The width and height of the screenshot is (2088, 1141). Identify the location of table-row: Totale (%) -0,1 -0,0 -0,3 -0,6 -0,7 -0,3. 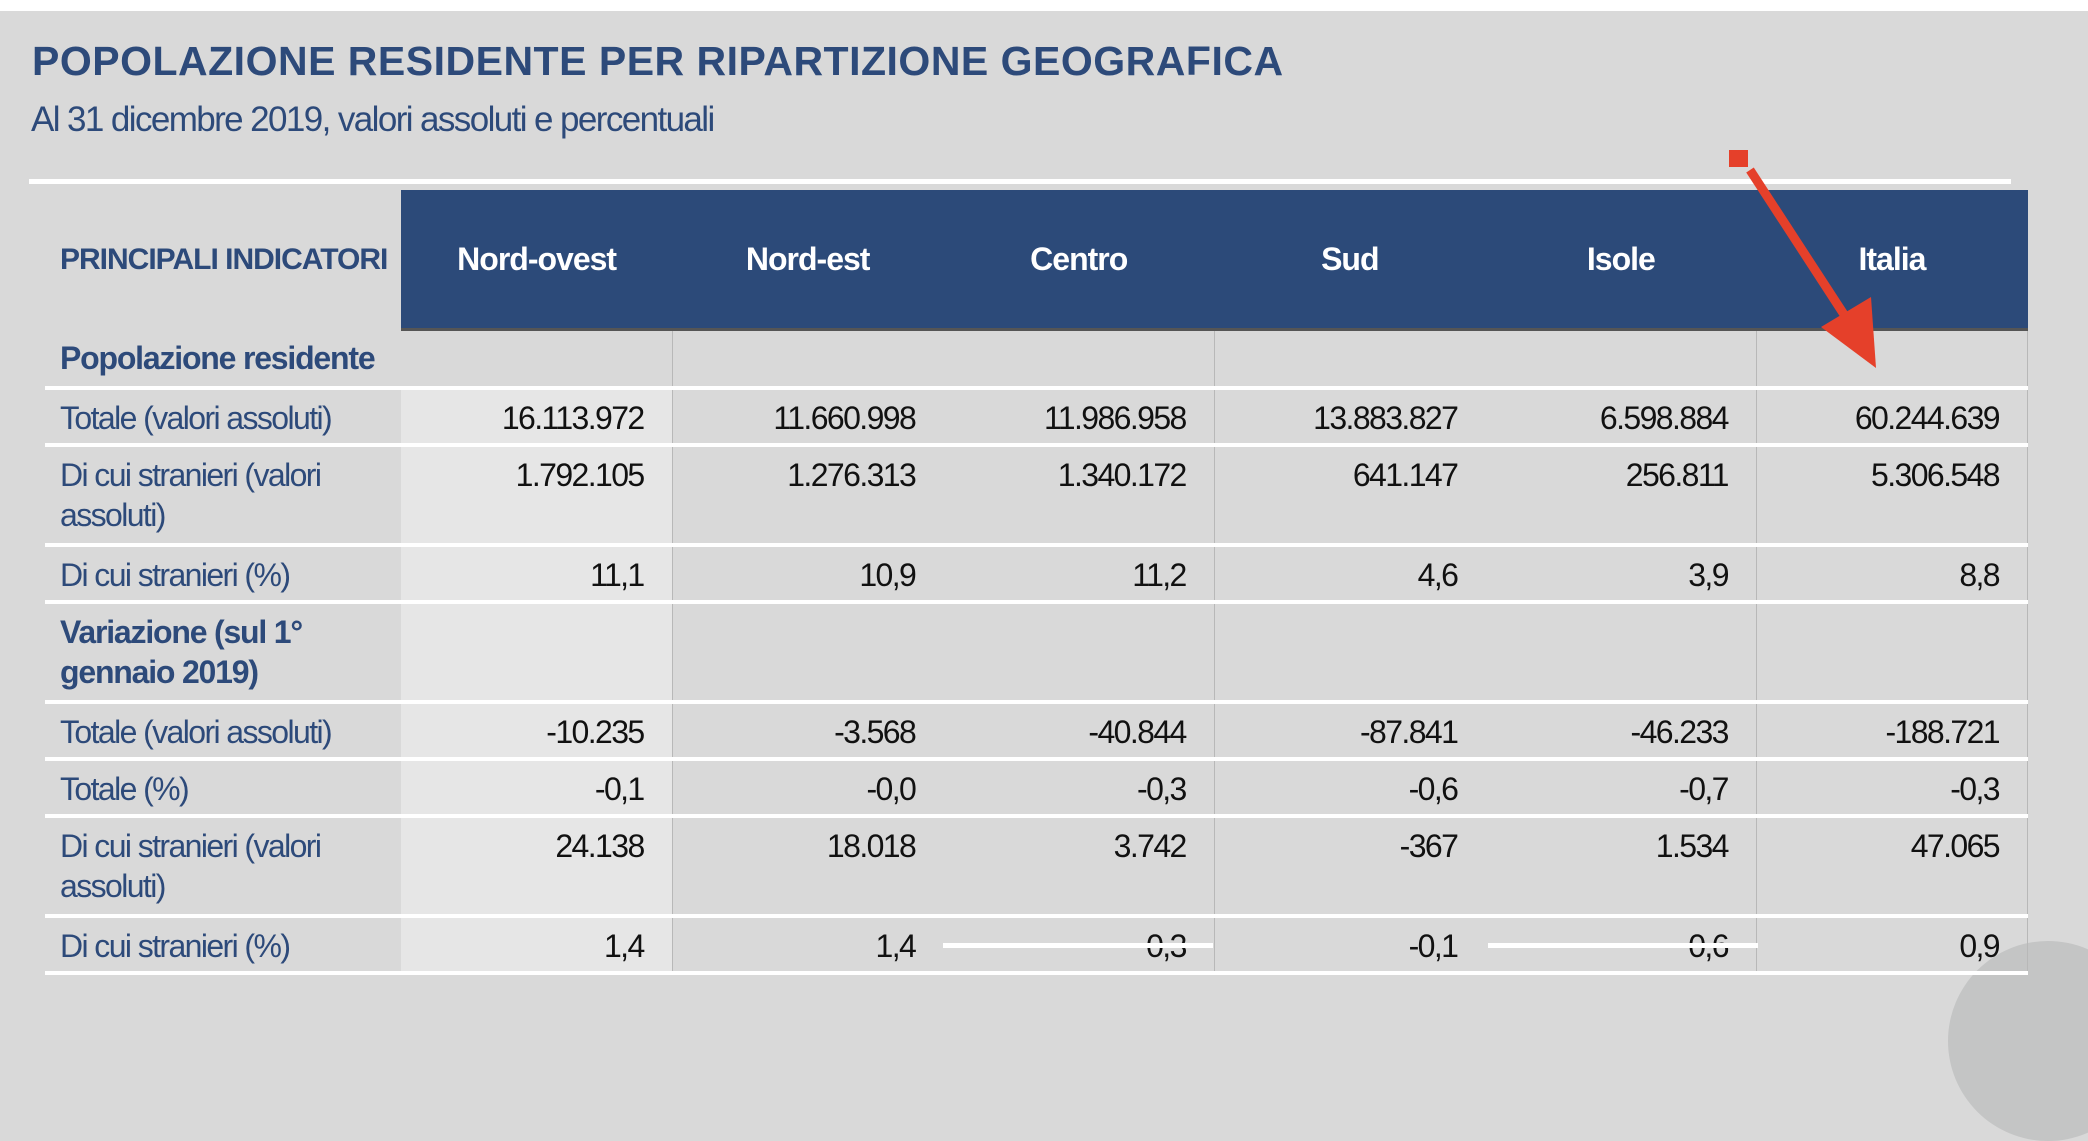
(1037, 786).